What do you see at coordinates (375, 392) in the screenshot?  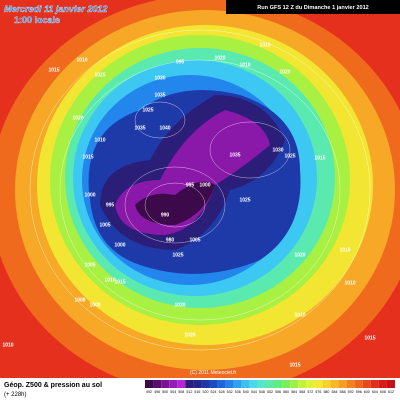 I see `legend-label: 604` at bounding box center [375, 392].